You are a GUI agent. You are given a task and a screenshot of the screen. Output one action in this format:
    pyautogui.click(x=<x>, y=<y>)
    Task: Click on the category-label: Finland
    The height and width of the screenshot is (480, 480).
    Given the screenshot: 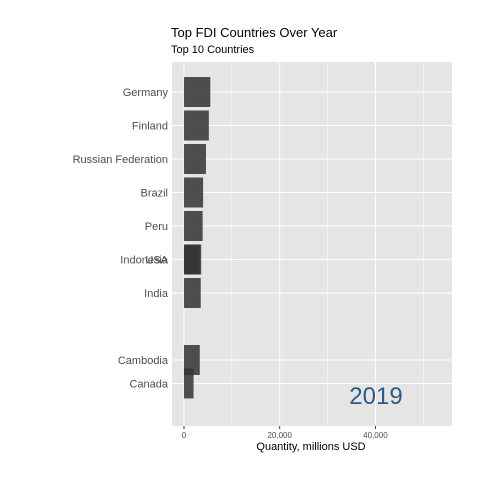 What is the action you would take?
    pyautogui.click(x=150, y=127)
    